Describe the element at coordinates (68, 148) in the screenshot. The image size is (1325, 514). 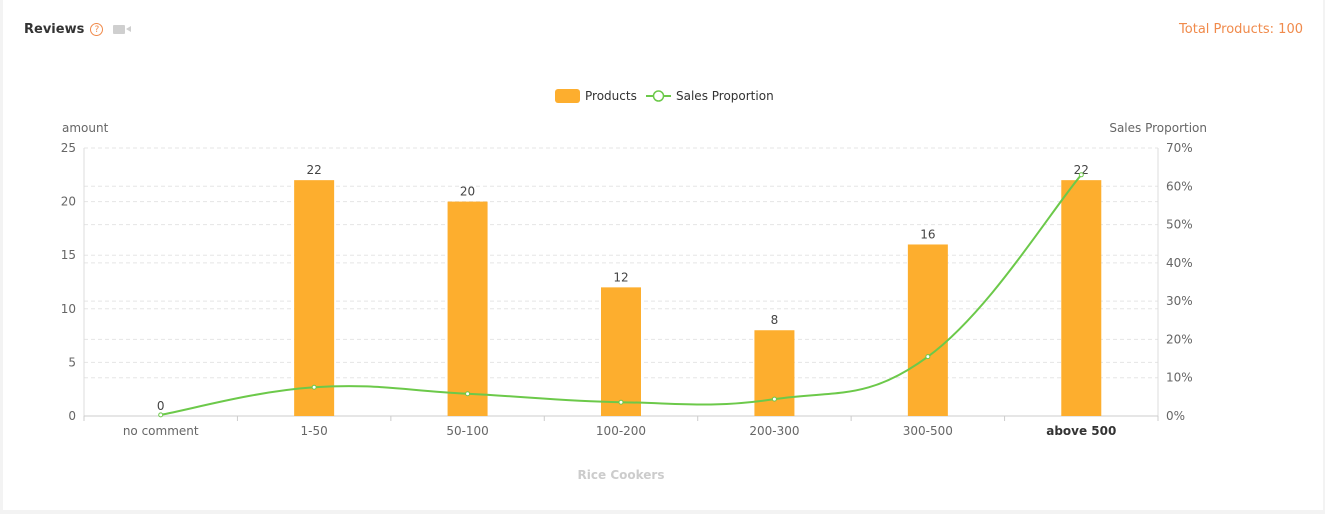
I see `y-tick-label: 25` at that location.